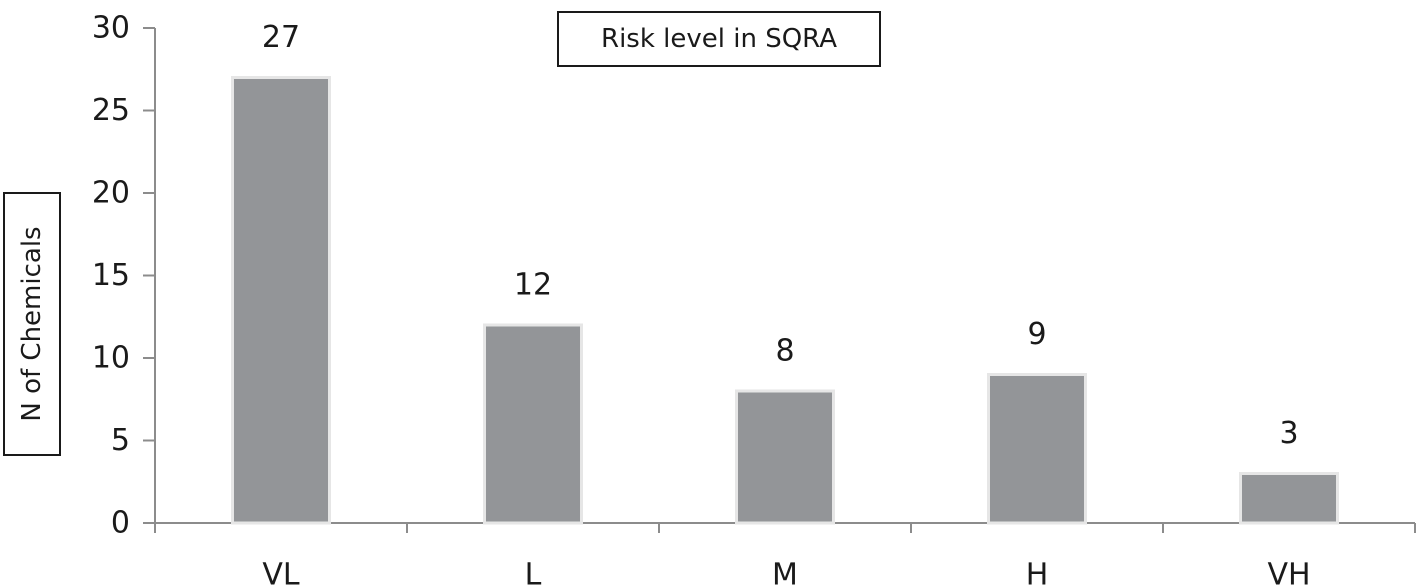 The height and width of the screenshot is (587, 1421). I want to click on y-tick-label: 0, so click(120, 523).